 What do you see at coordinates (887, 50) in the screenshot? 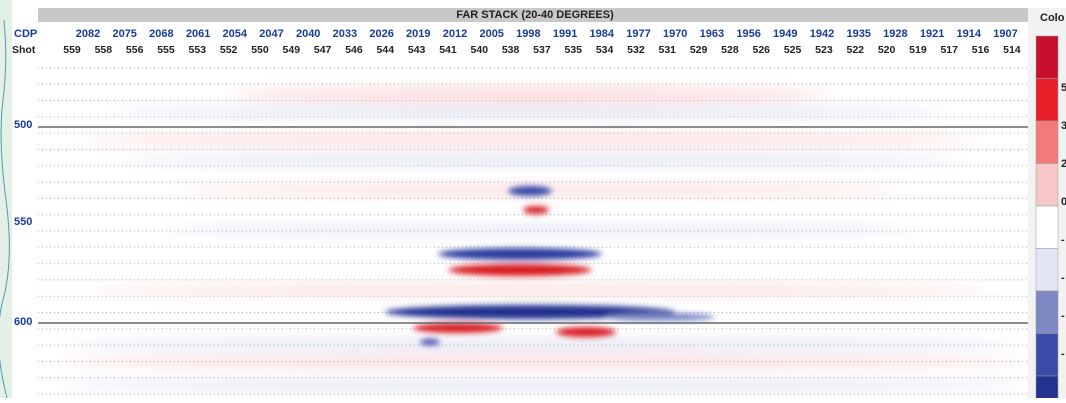
I see `shot-label: 520` at bounding box center [887, 50].